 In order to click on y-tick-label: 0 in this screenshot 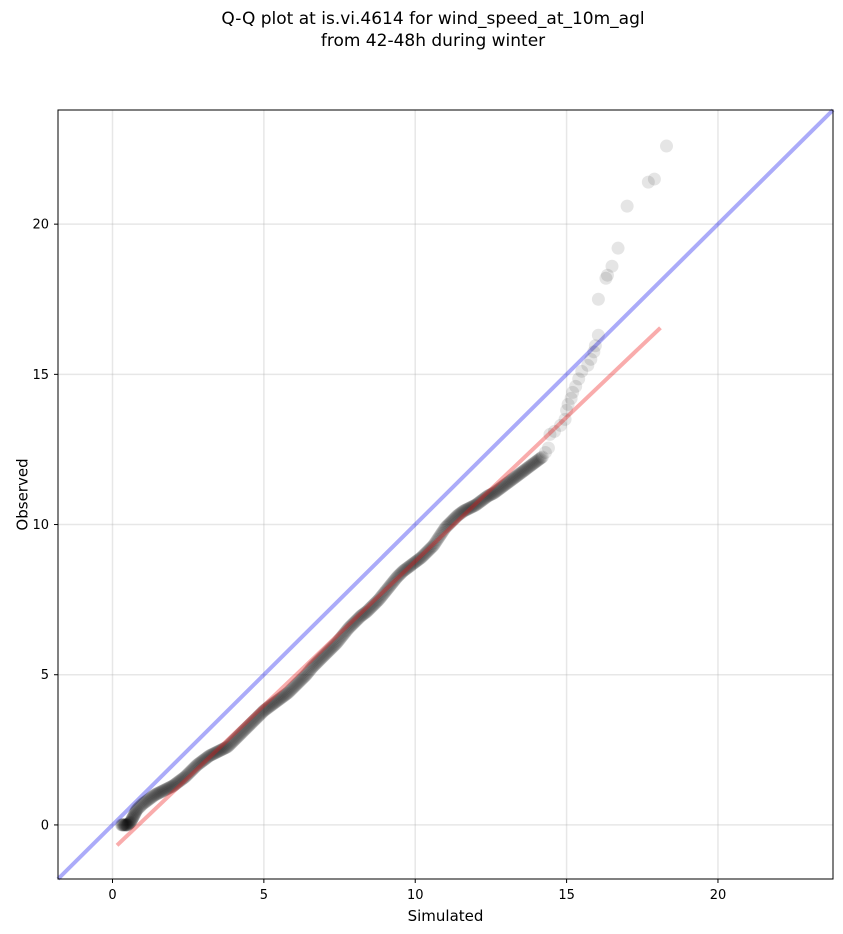, I will do `click(45, 825)`.